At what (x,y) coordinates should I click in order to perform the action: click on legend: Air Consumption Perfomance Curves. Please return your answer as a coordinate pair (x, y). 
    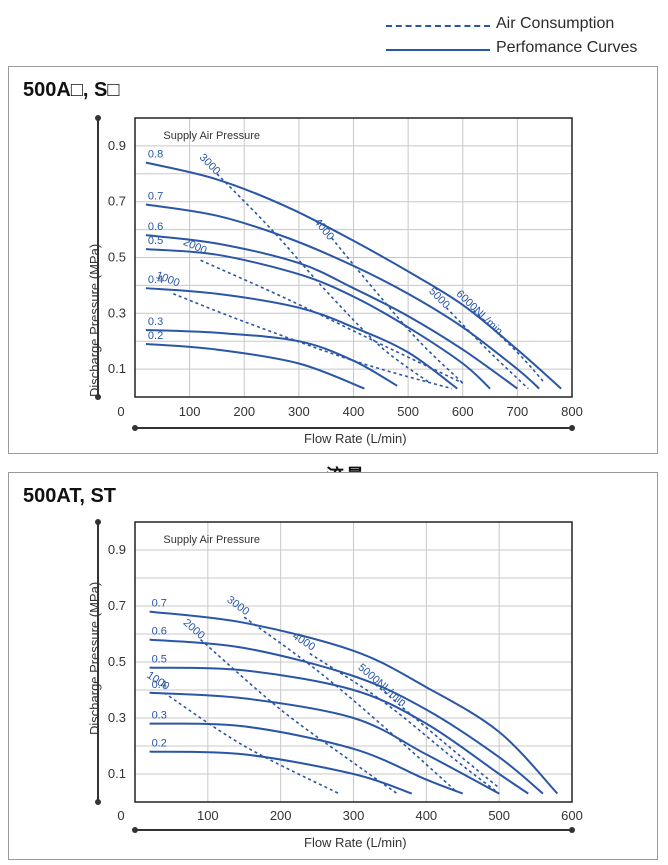
    Looking at the image, I should click on (526, 38).